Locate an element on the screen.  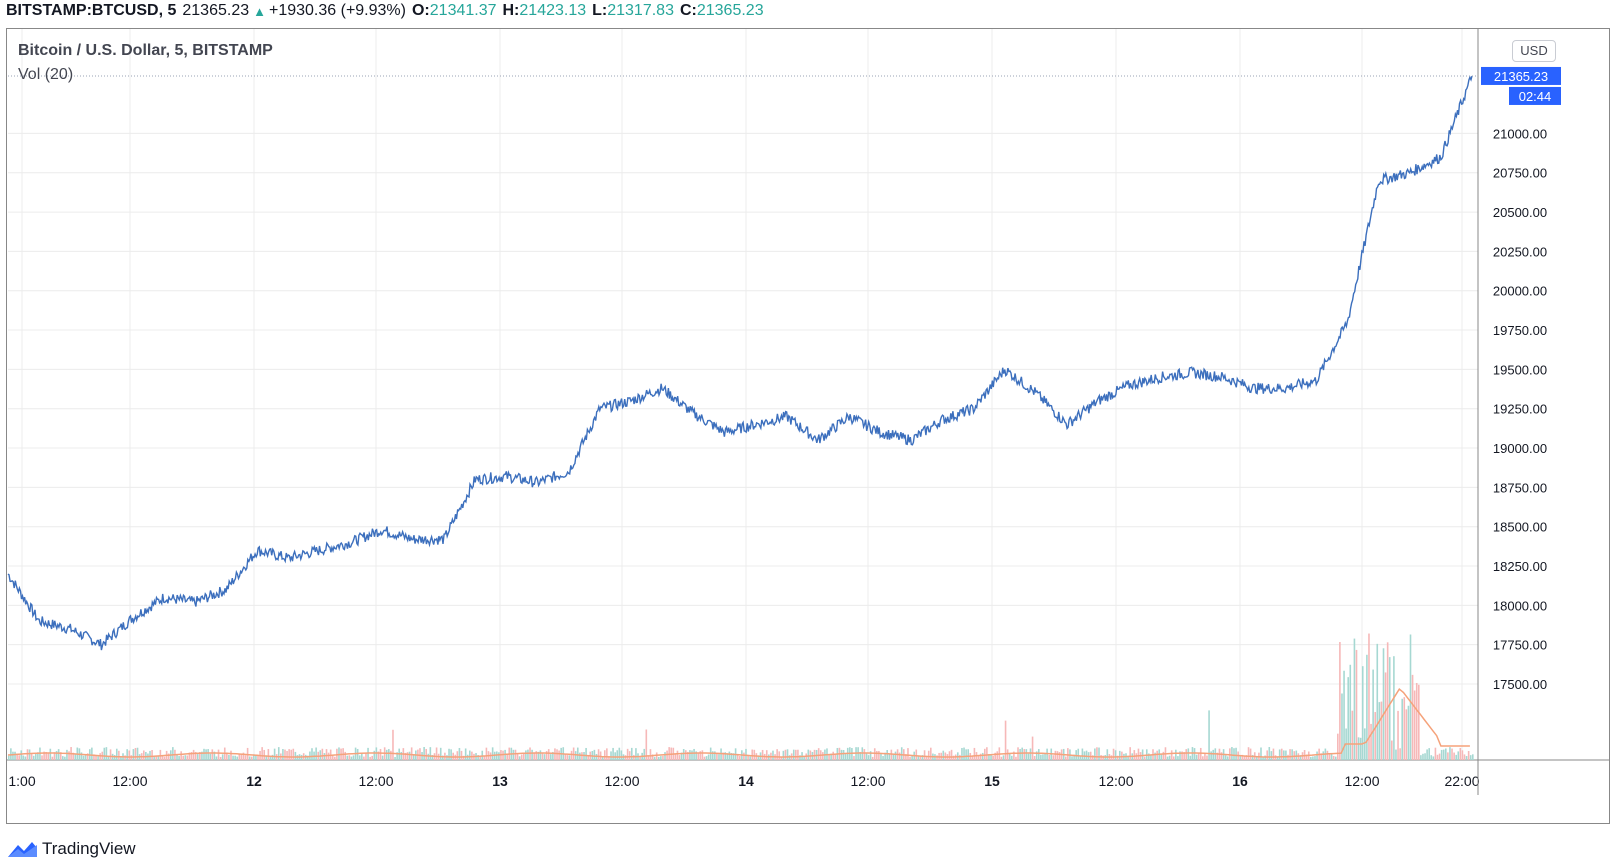
currency-button: USD is located at coordinates (1534, 51).